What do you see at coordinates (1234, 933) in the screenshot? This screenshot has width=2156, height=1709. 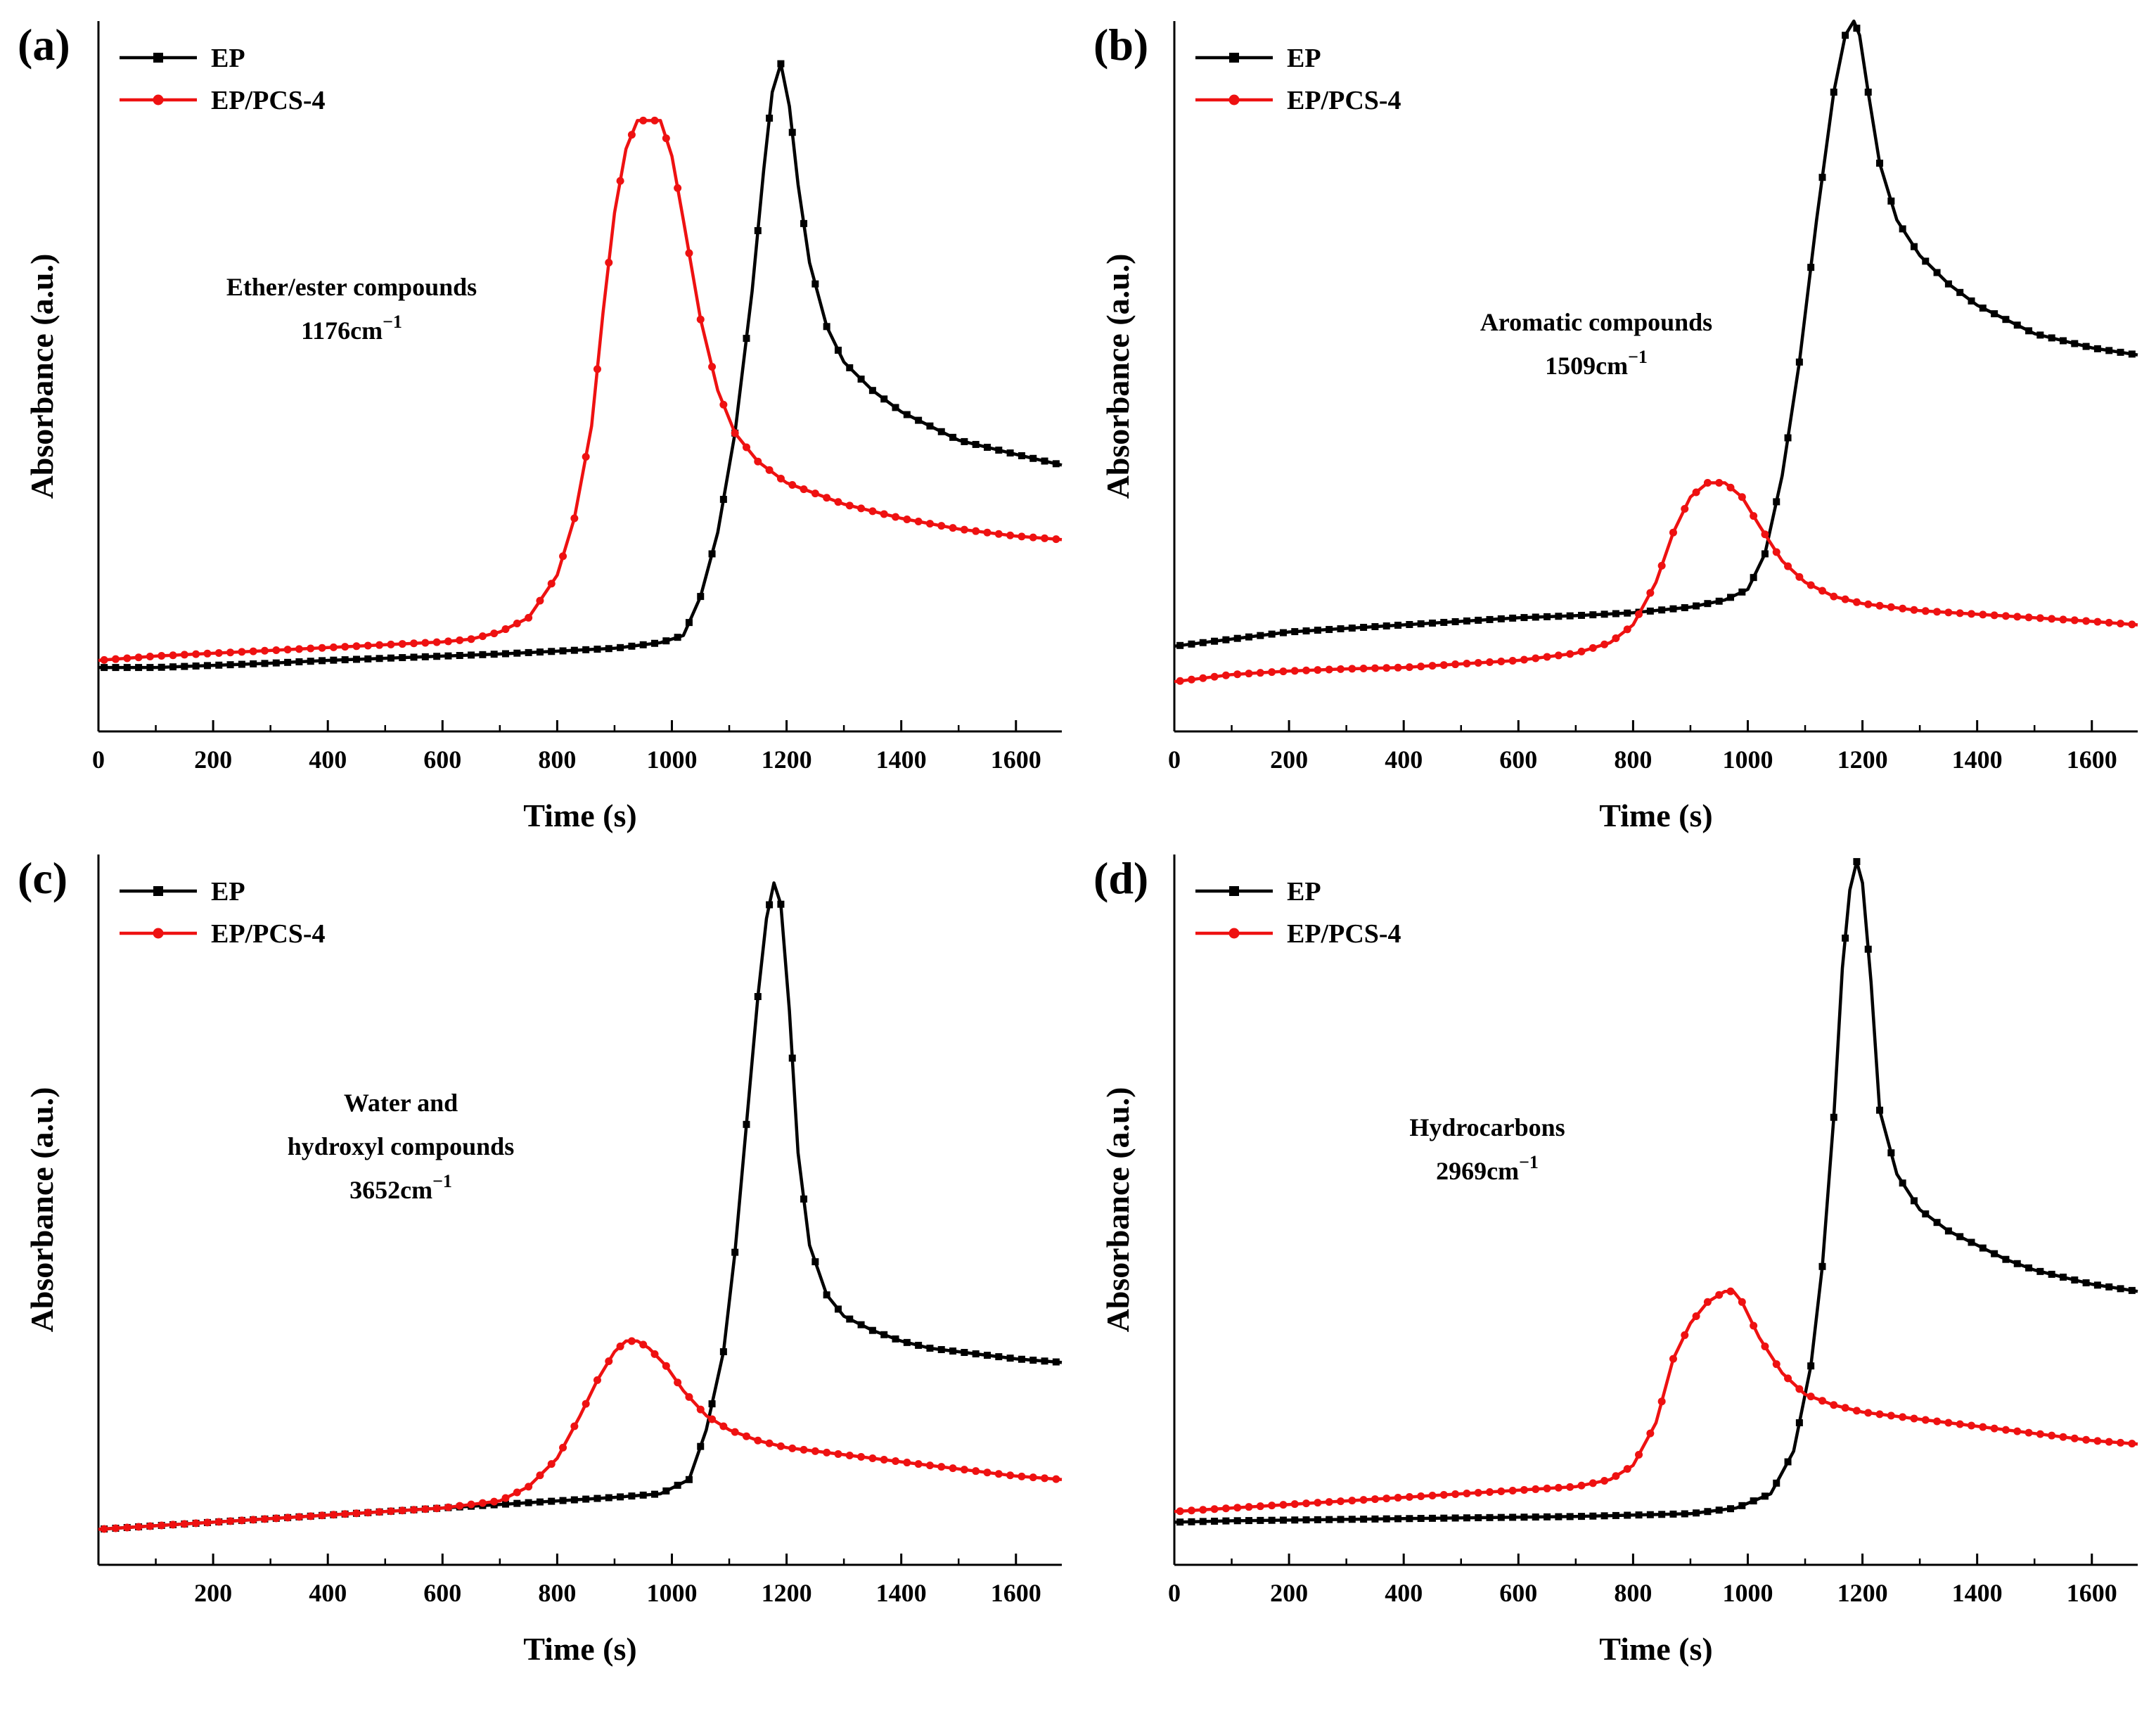 I see `legend-marker` at bounding box center [1234, 933].